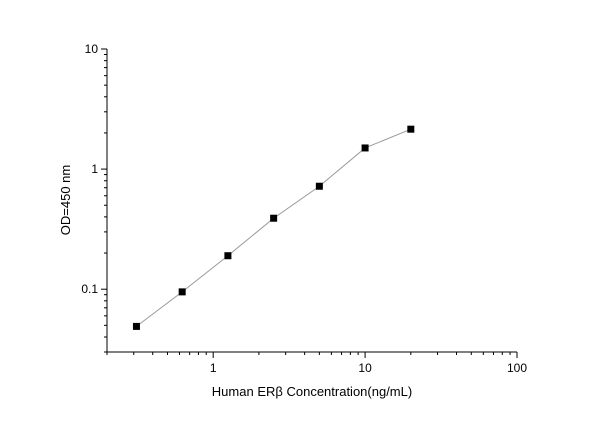 This screenshot has width=600, height=422. I want to click on y-tick-label: 10, so click(92, 49).